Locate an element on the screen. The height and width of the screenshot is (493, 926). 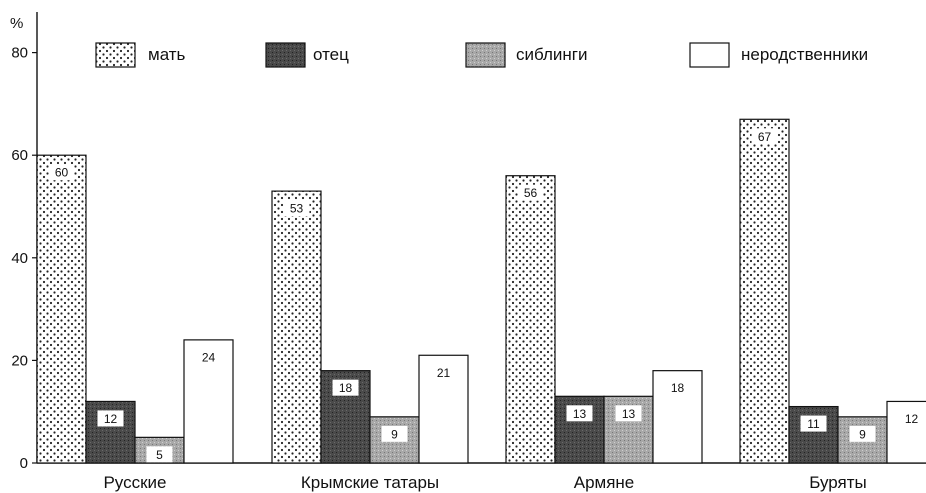
legend-label-4: неродственники is located at coordinates (804, 54).